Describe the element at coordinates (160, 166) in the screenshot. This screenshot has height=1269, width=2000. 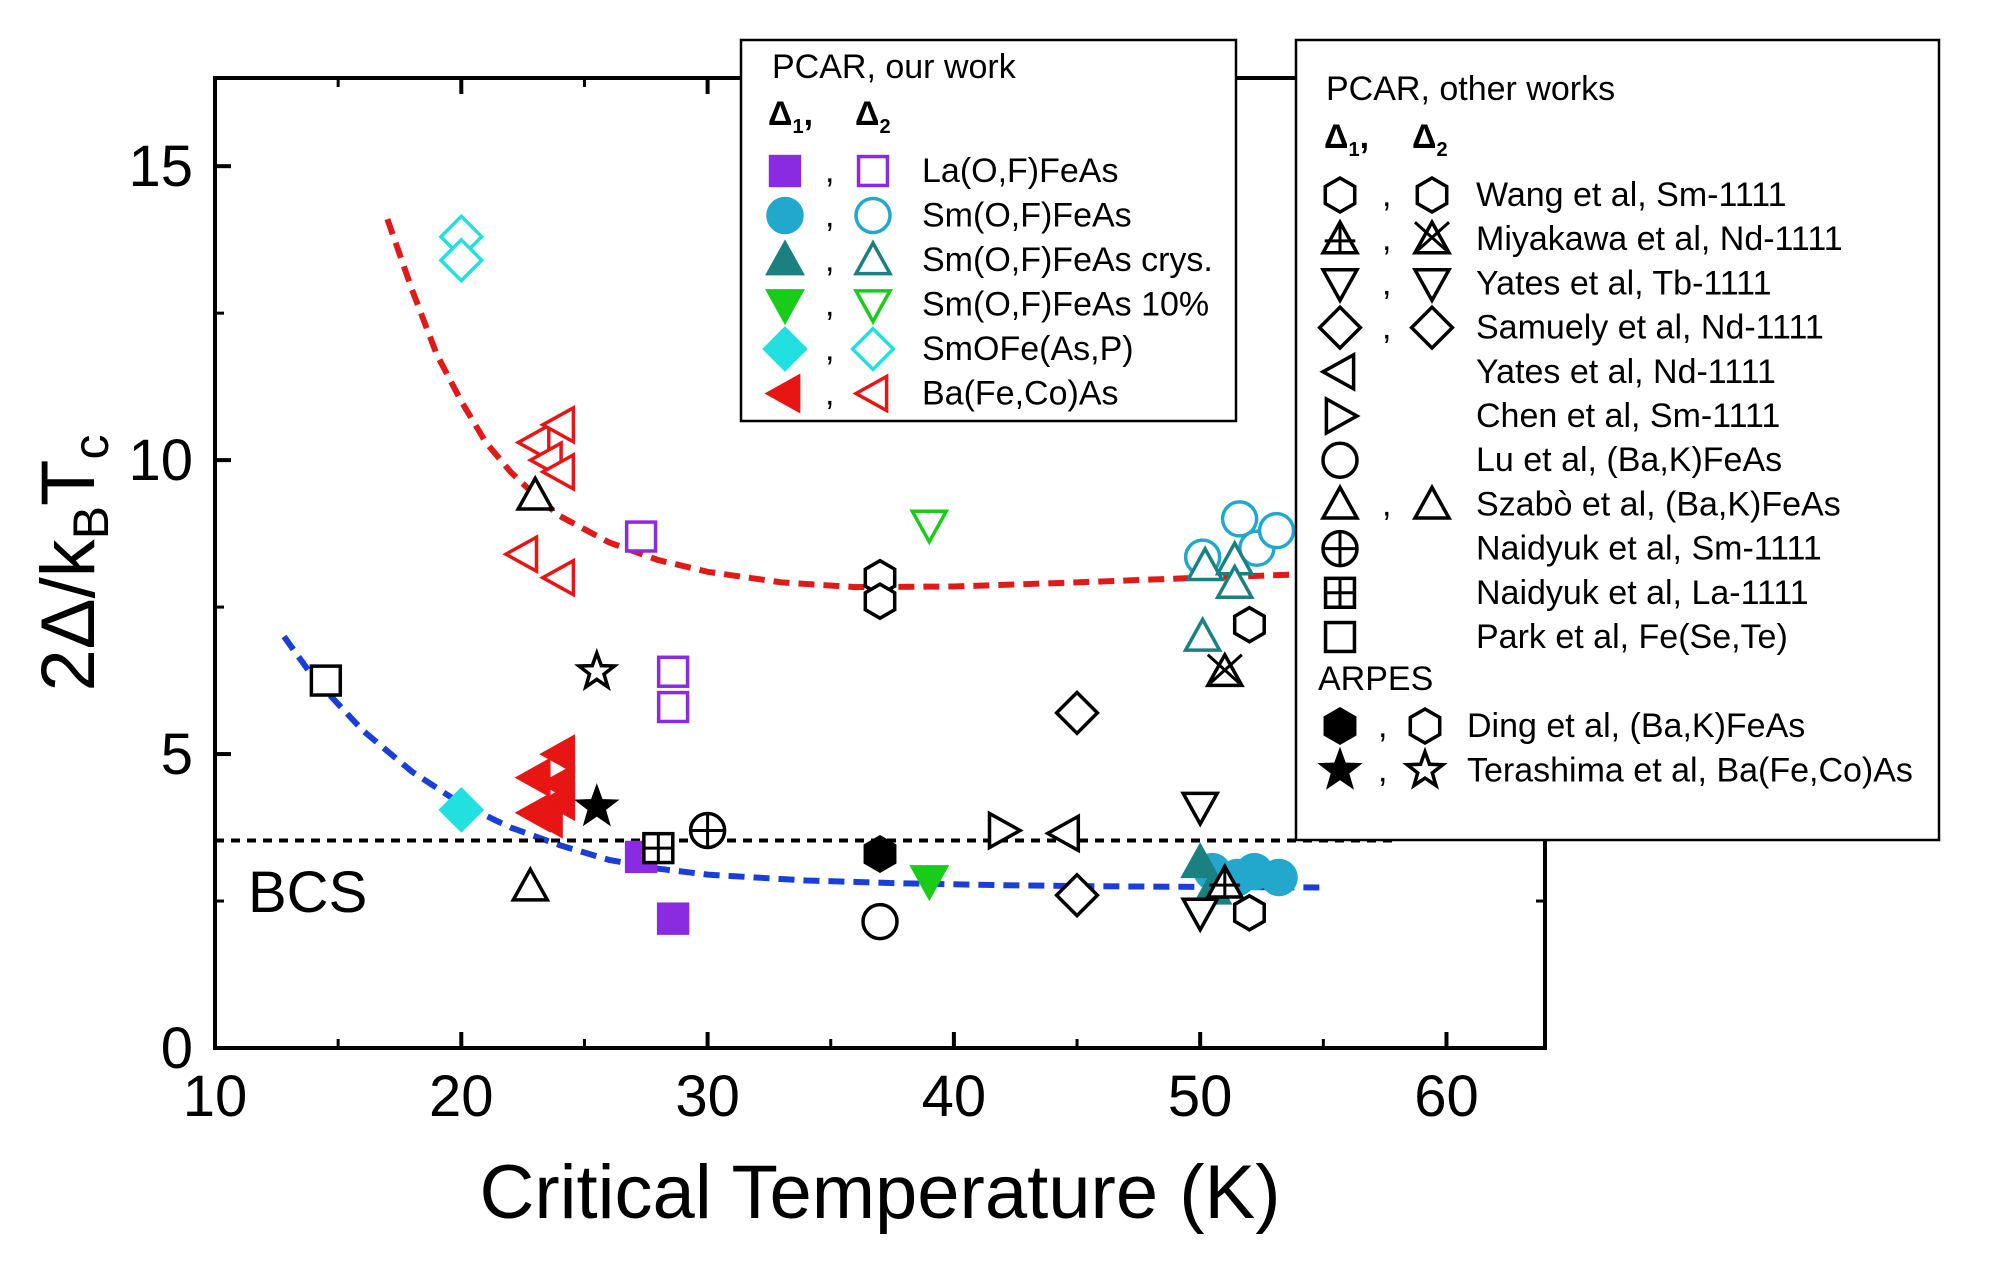
I see `y-tick-label: 15` at that location.